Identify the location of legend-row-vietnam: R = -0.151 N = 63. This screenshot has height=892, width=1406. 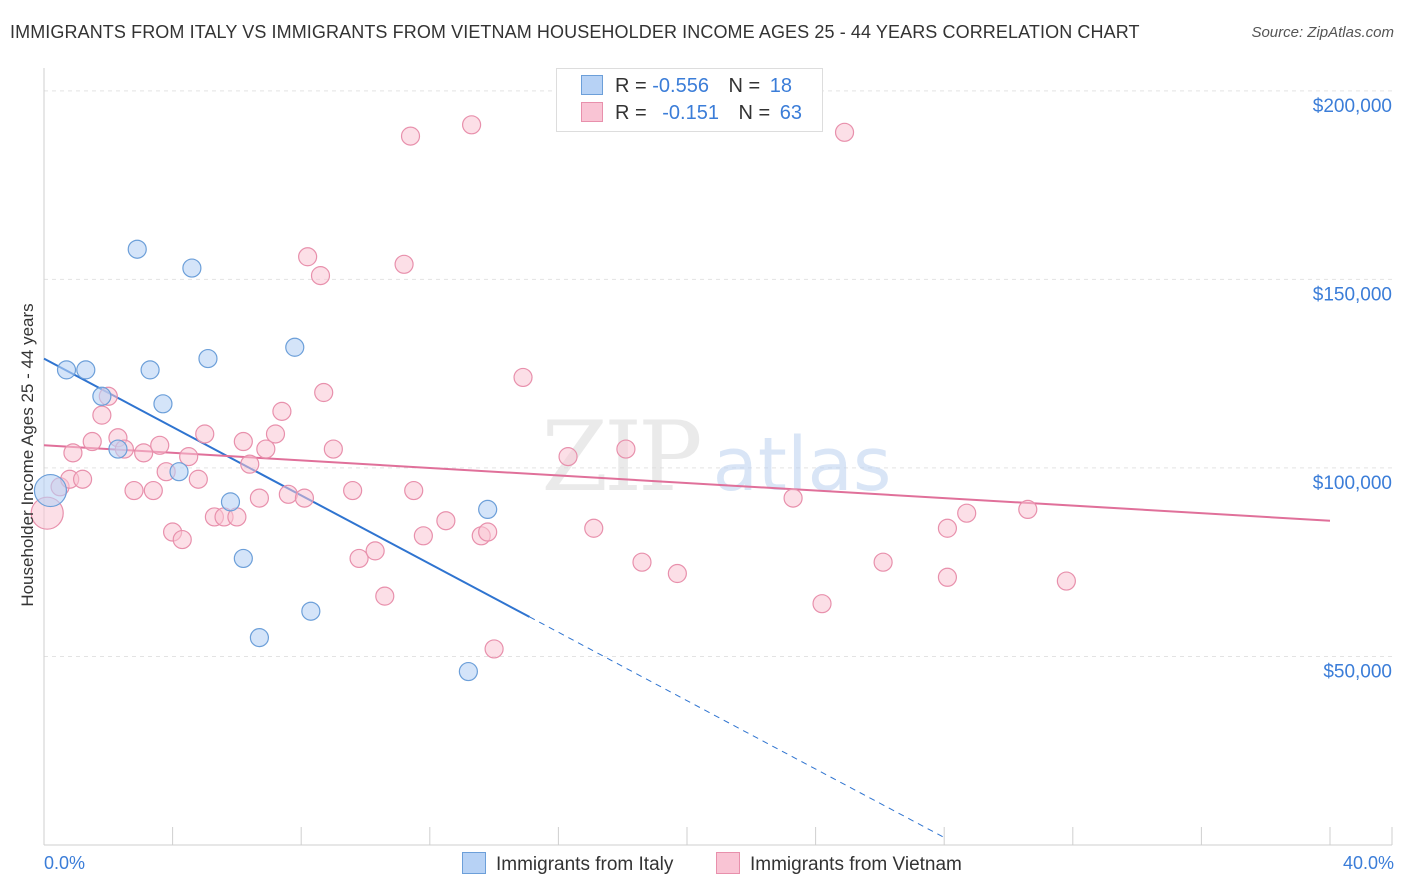
(691, 113).